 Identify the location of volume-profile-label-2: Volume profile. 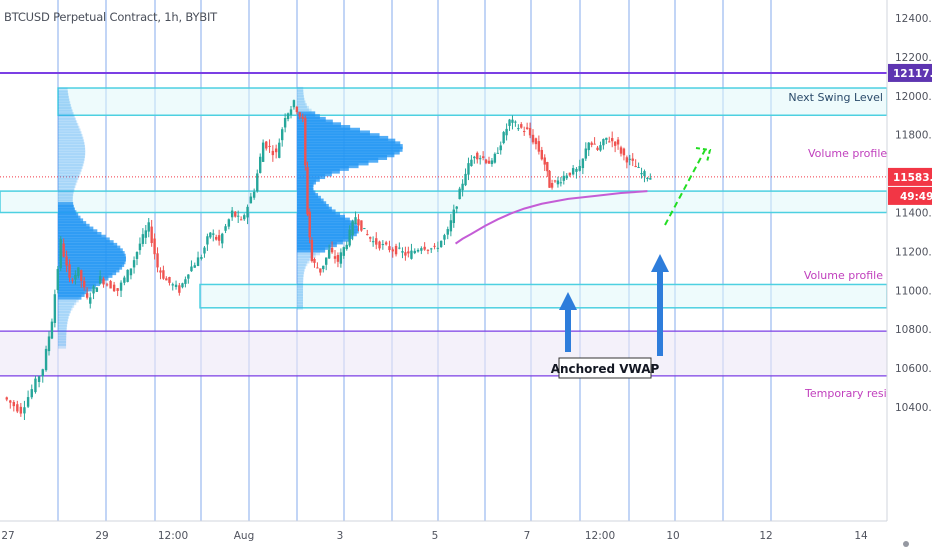
(843, 275).